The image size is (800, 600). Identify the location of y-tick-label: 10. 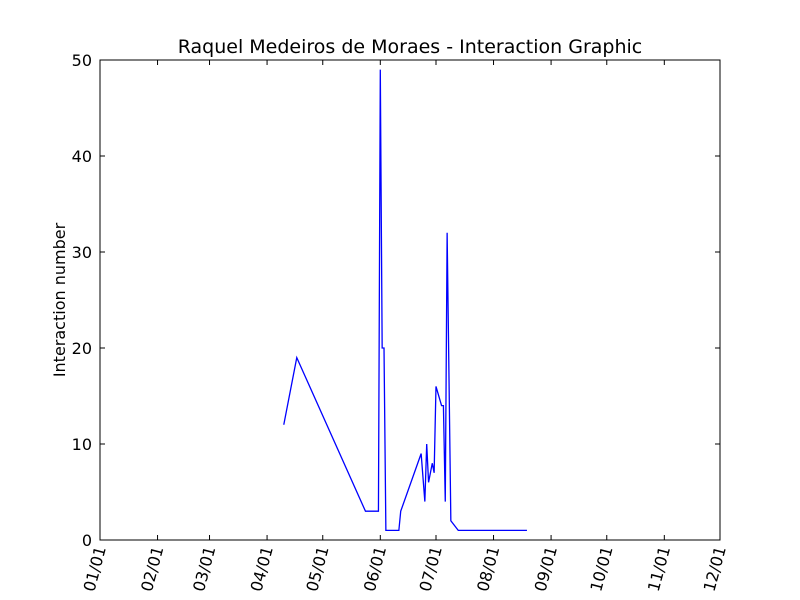
(82, 444).